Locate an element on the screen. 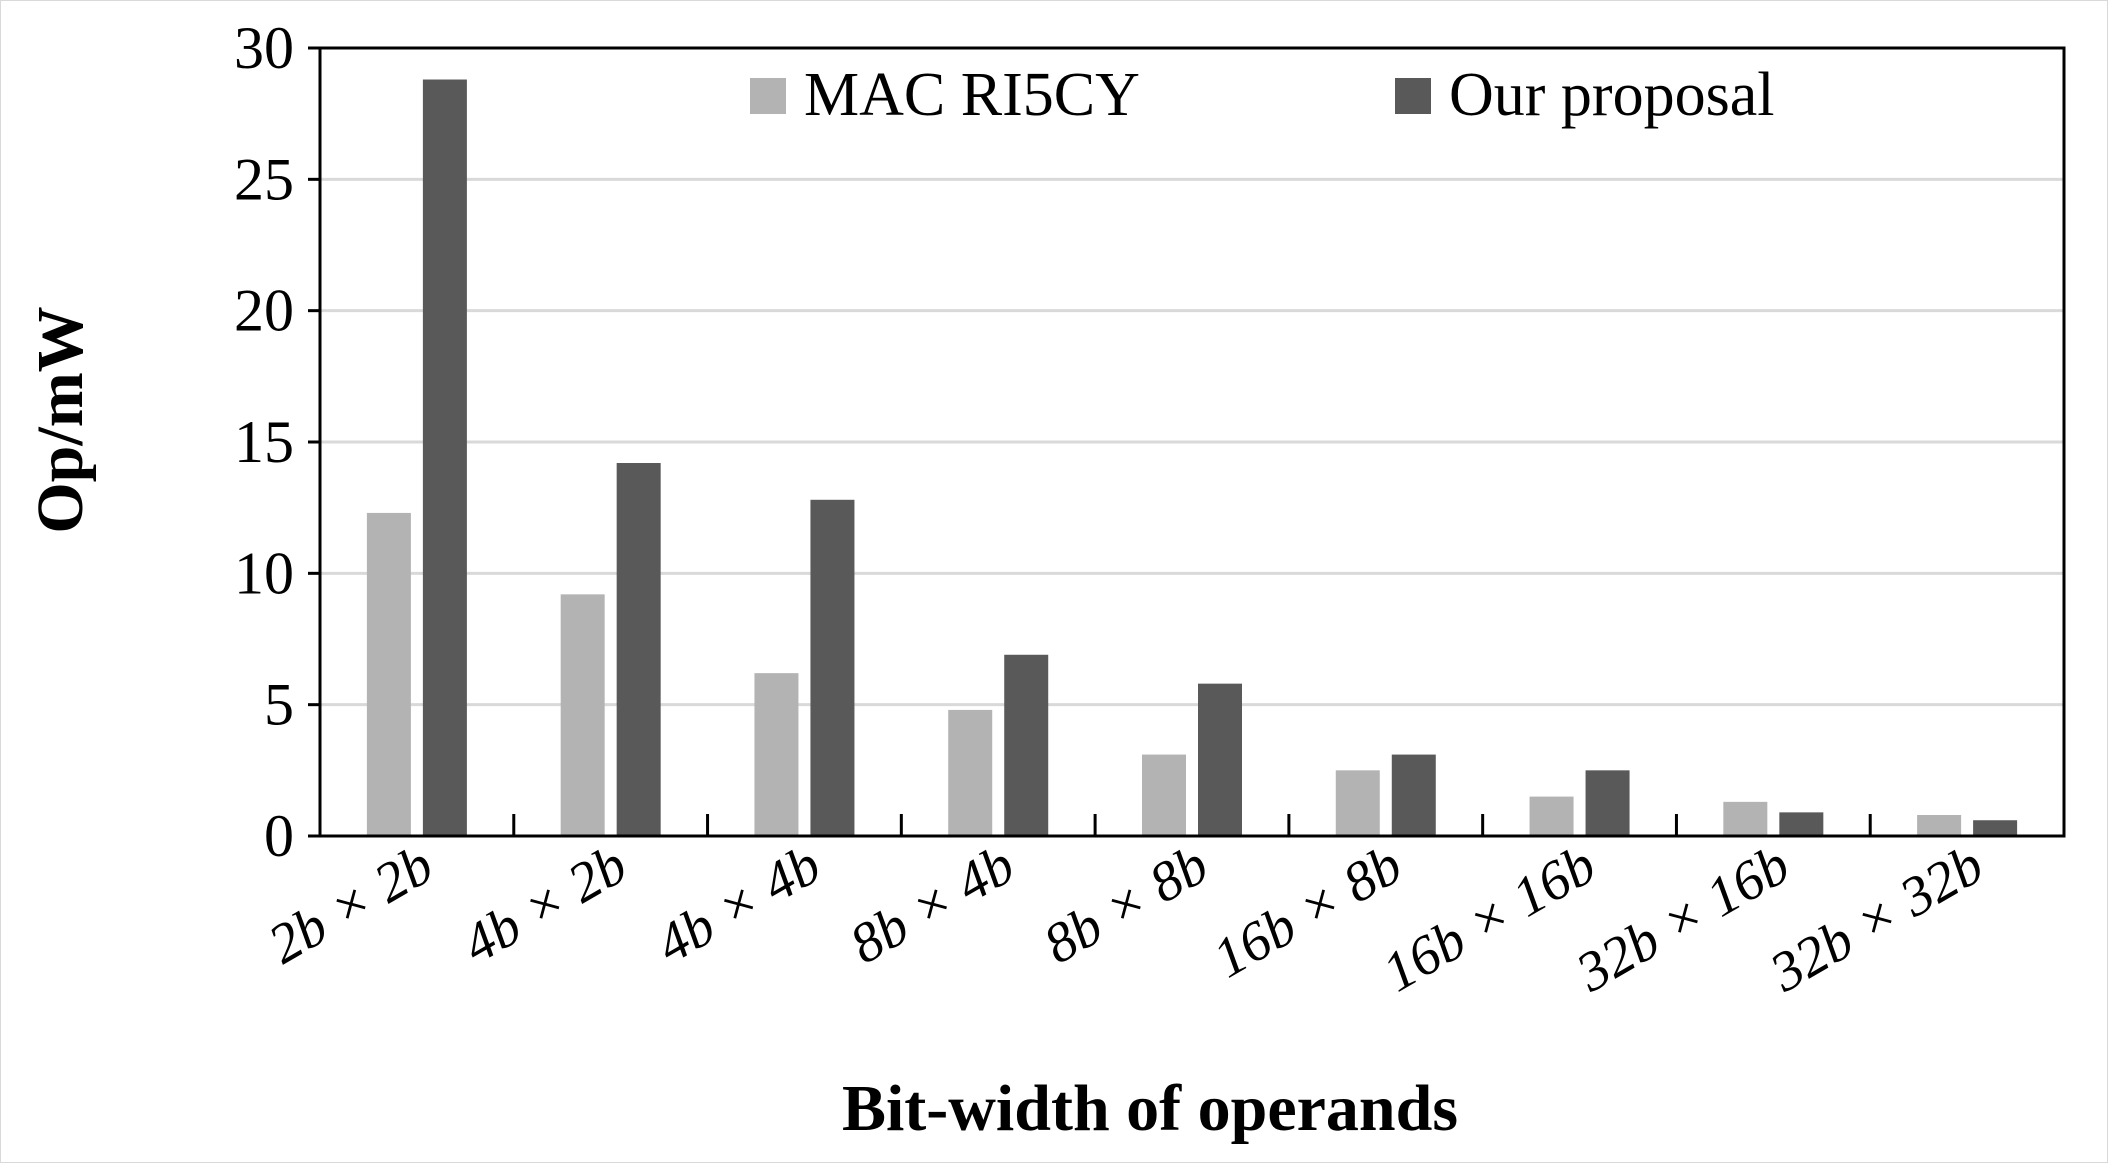  x-tick-label: 8b × 8b is located at coordinates (1126, 905).